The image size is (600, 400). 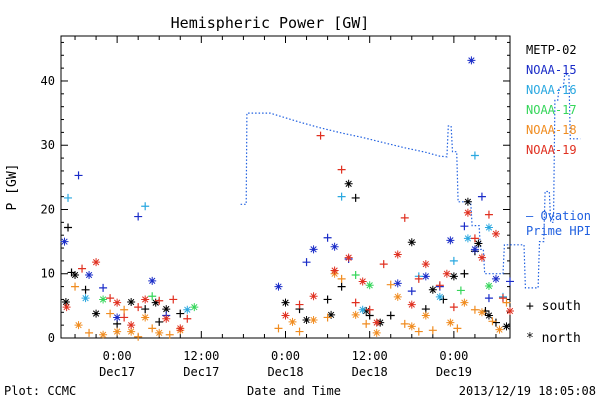 What do you see at coordinates (51, 338) in the screenshot?
I see `y-tick-label: 0` at bounding box center [51, 338].